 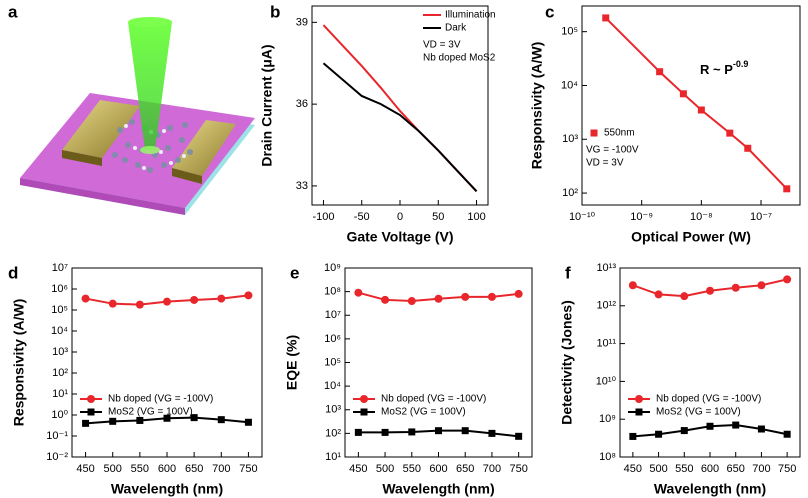 I want to click on legend-label: Illumination, so click(x=470, y=15).